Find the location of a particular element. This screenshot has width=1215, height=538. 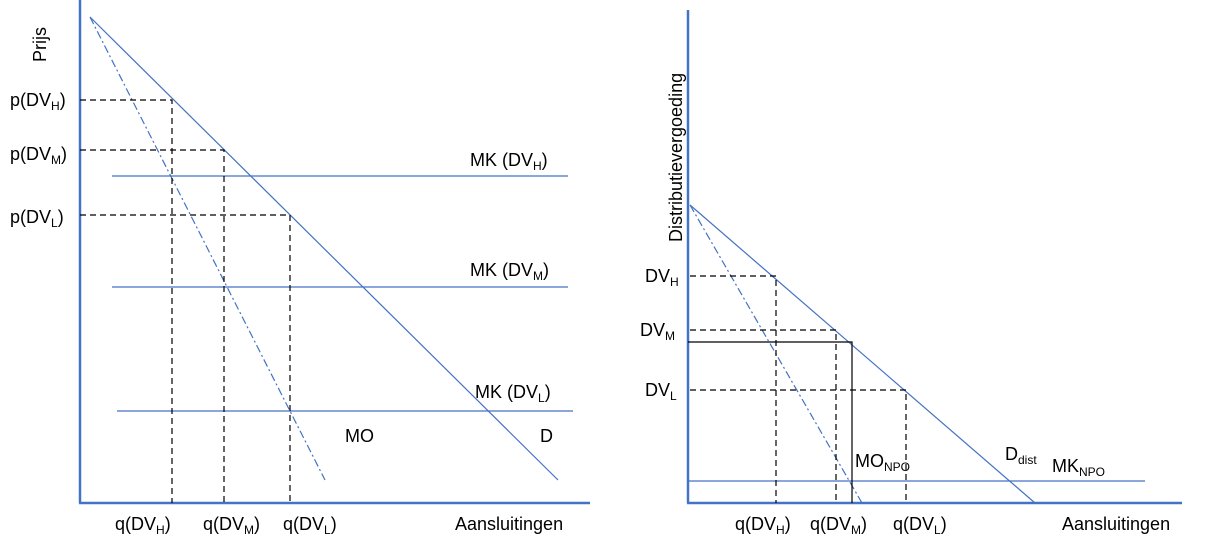

cost-label: MK (DVH) is located at coordinates (509, 161).